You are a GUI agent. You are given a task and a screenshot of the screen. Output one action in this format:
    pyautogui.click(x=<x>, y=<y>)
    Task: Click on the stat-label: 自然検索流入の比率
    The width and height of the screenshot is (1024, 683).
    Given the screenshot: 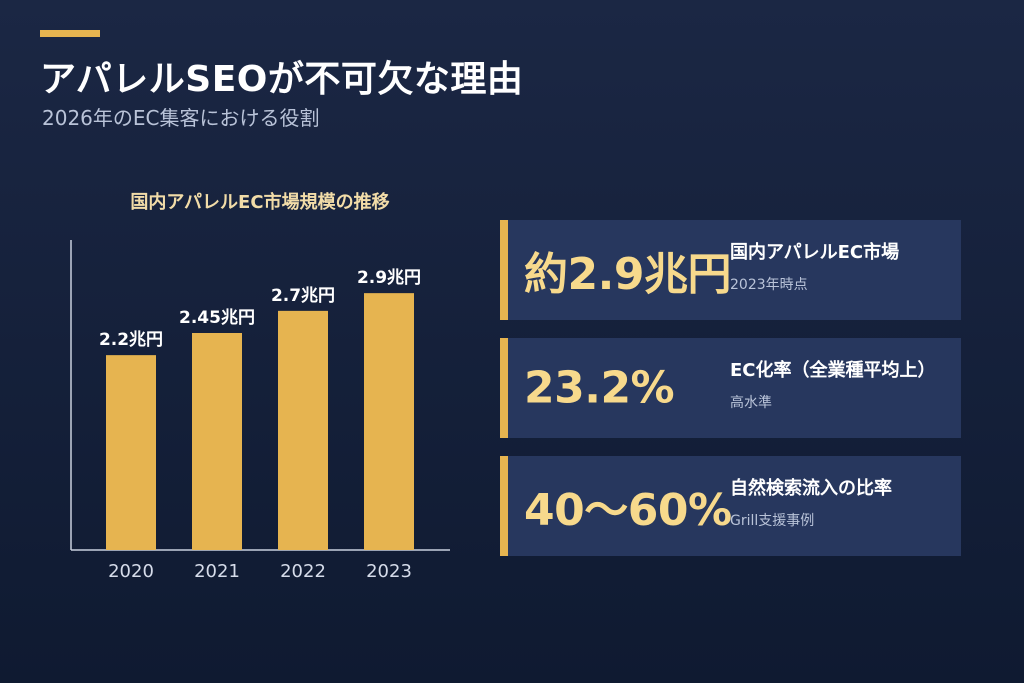 What is the action you would take?
    pyautogui.click(x=811, y=488)
    